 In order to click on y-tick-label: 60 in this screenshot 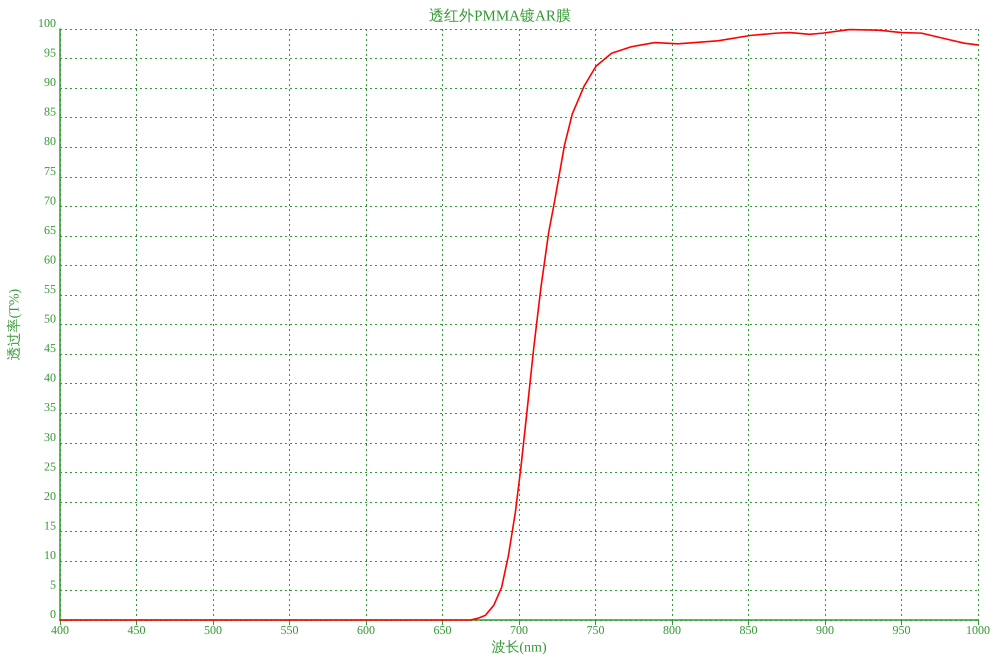, I will do `click(50, 259)`.